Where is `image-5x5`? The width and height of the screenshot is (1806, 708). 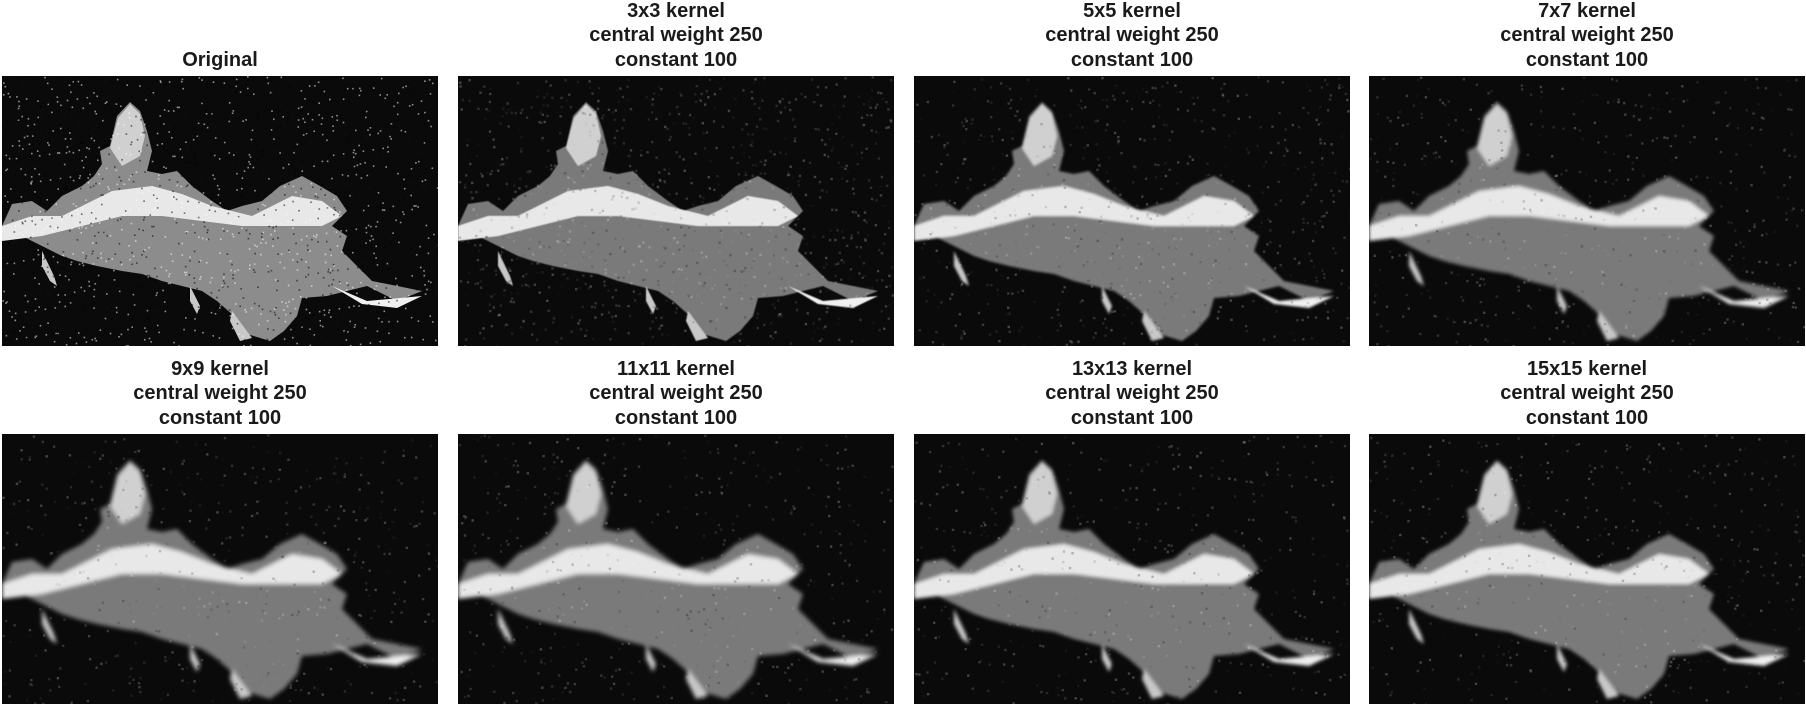 image-5x5 is located at coordinates (1132, 211).